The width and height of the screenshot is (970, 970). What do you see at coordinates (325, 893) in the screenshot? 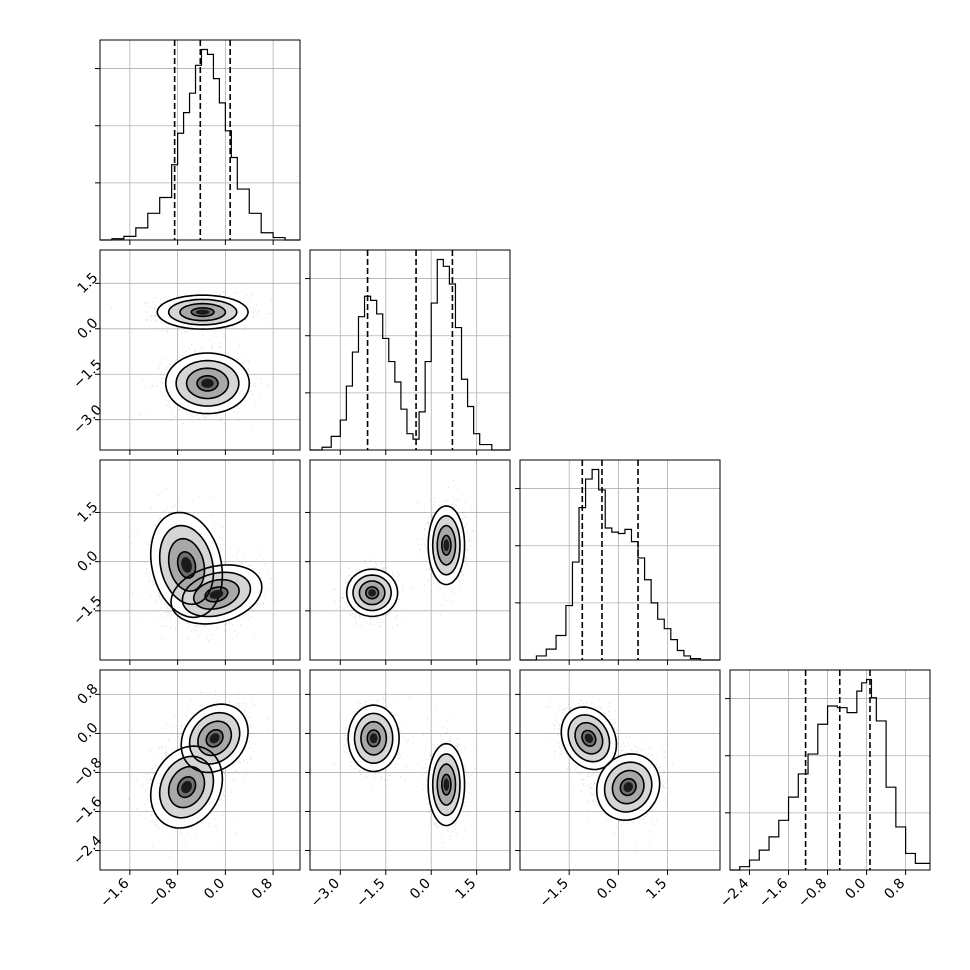
I see `x-tick-label: −3.0` at bounding box center [325, 893].